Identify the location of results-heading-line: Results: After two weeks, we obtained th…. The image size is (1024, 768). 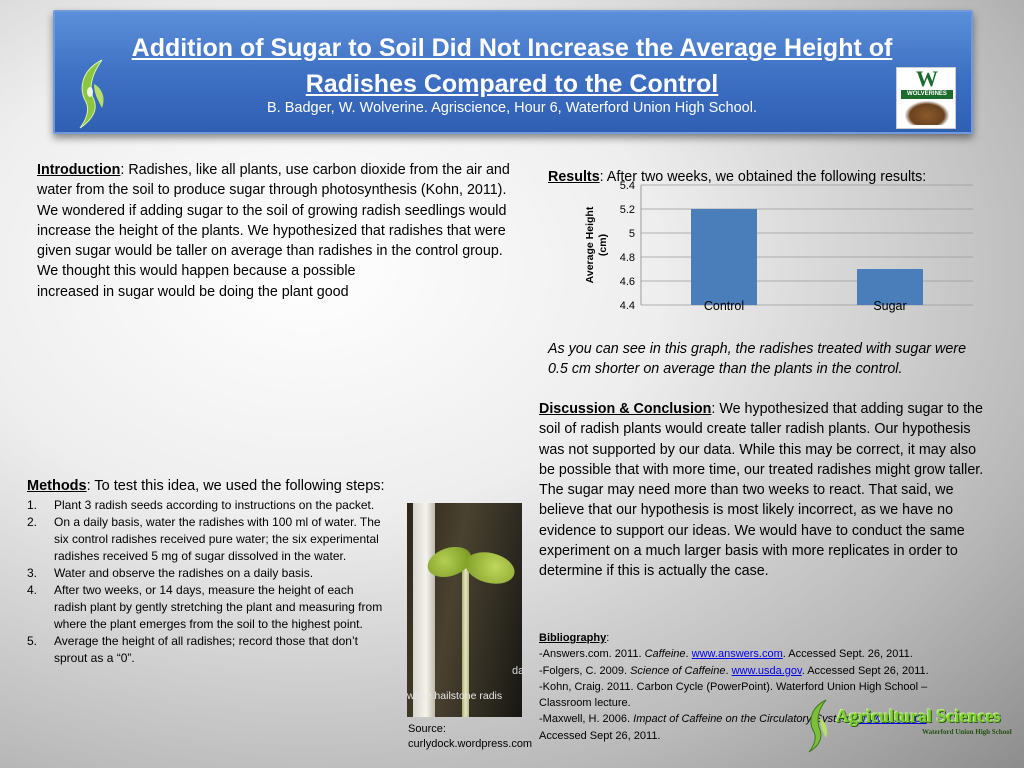
(763, 177).